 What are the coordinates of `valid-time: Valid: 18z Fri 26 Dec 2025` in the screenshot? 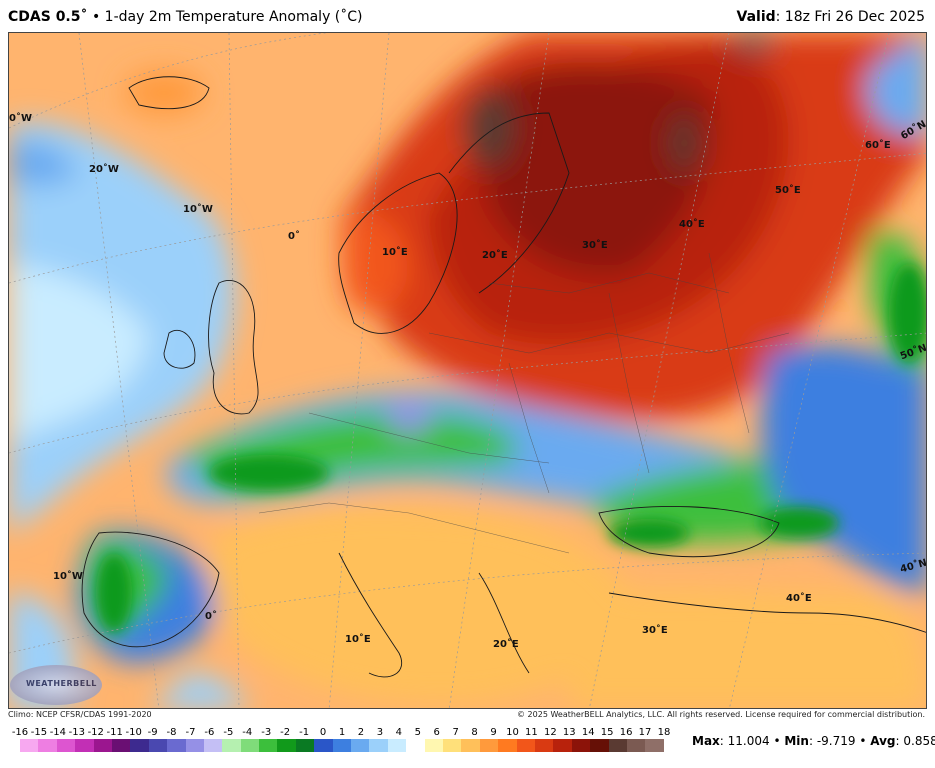 It's located at (831, 17).